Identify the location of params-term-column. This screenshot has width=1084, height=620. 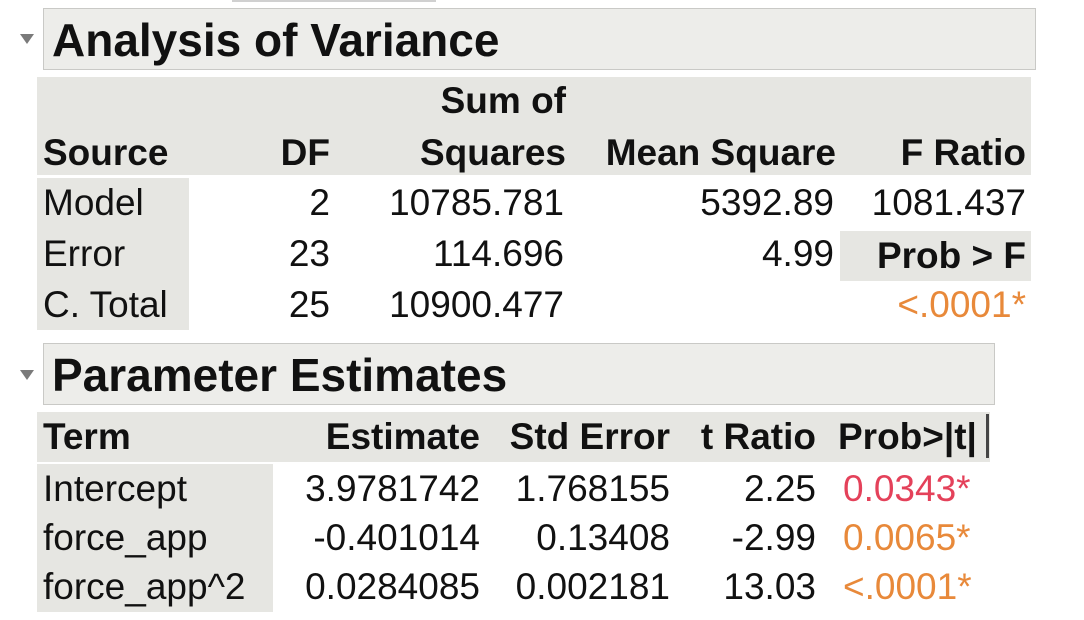
(155, 538).